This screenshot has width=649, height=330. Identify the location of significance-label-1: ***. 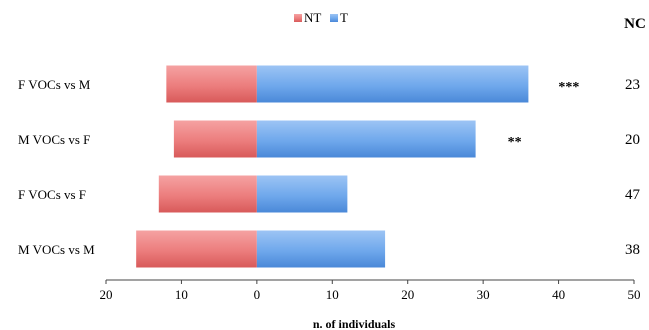
(568, 87).